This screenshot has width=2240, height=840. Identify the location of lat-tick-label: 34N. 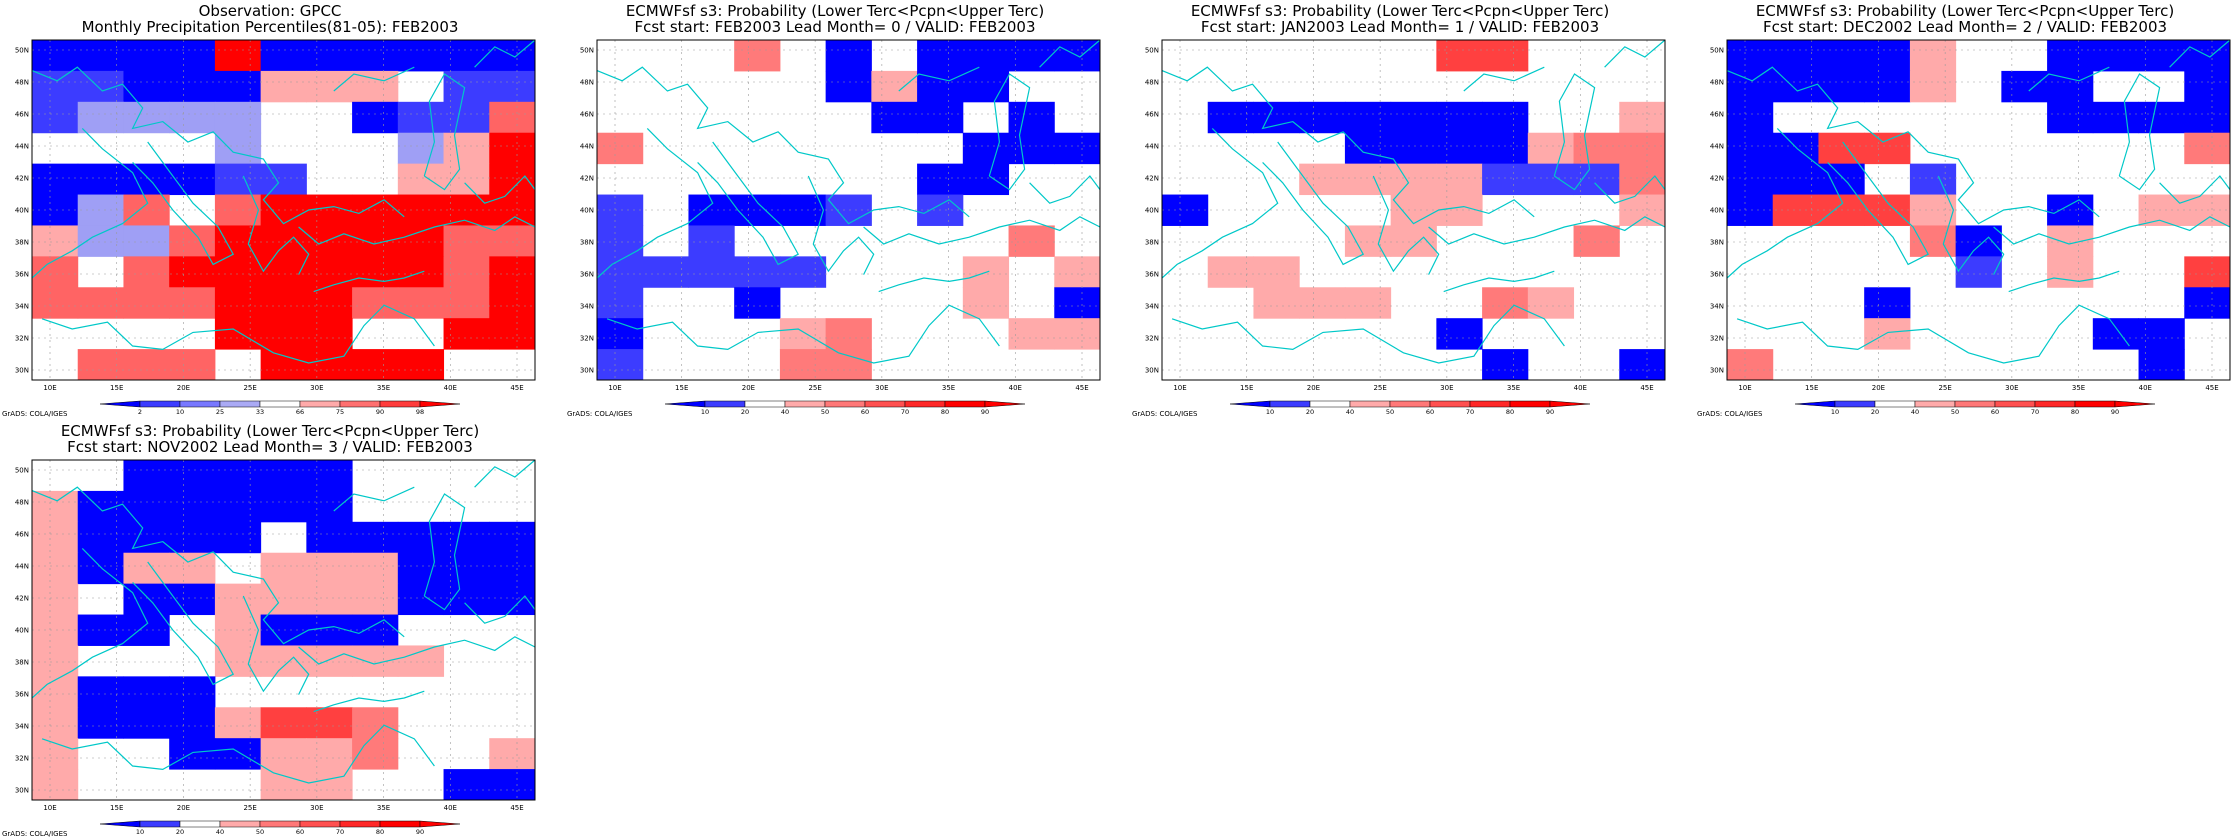
(1152, 307).